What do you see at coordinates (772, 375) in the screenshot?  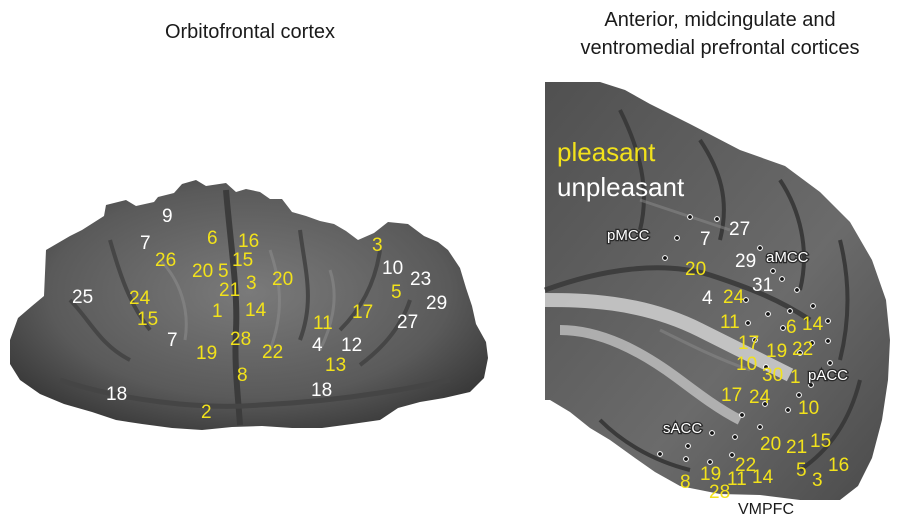 I see `cingulate-label: 30` at bounding box center [772, 375].